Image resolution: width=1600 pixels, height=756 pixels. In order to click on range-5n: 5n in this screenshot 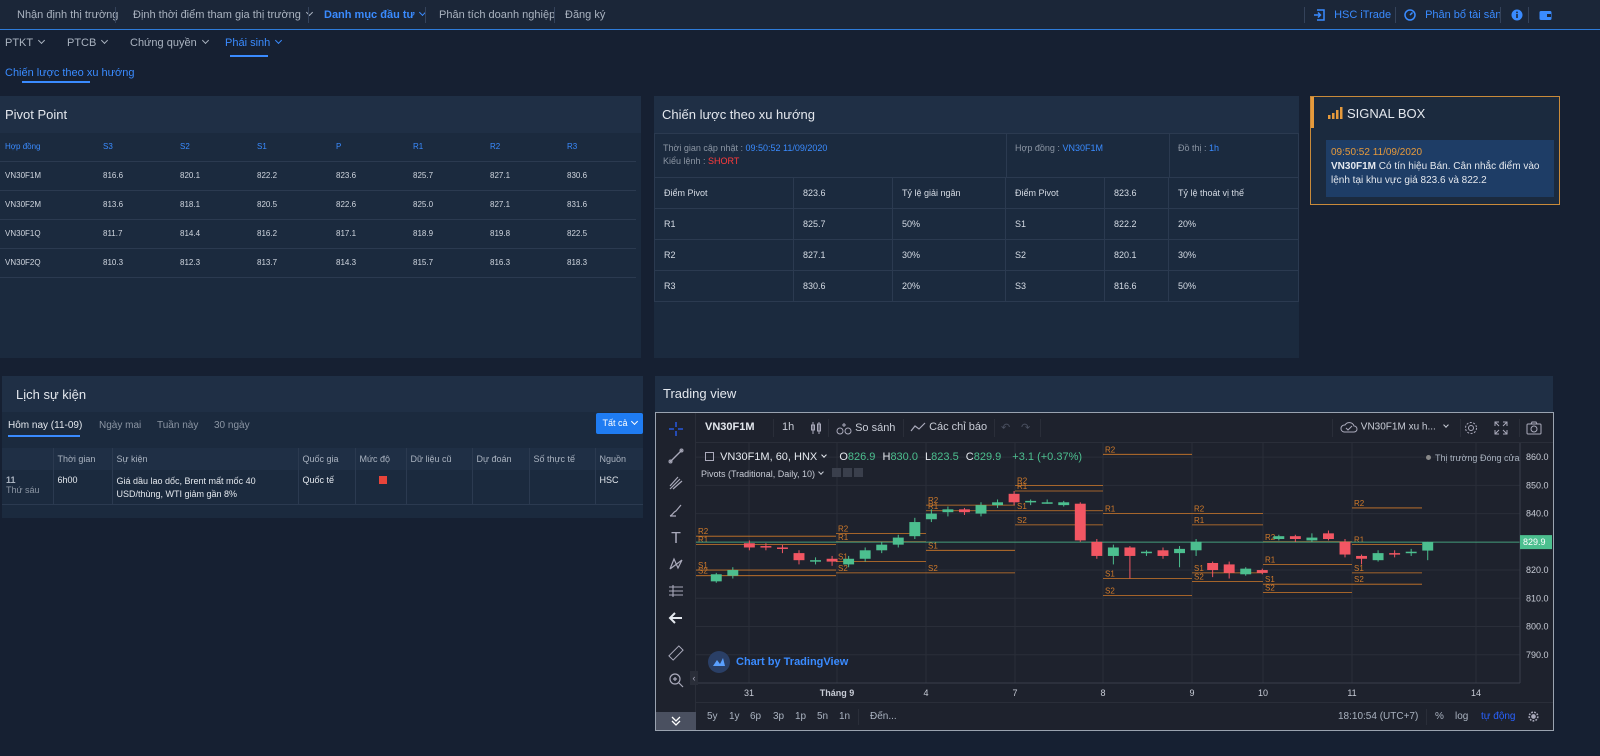, I will do `click(823, 716)`.